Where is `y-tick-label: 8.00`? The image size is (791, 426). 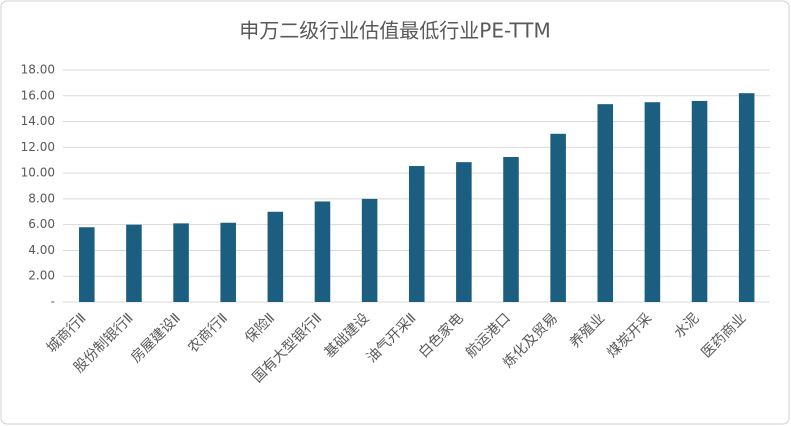 y-tick-label: 8.00 is located at coordinates (41, 198).